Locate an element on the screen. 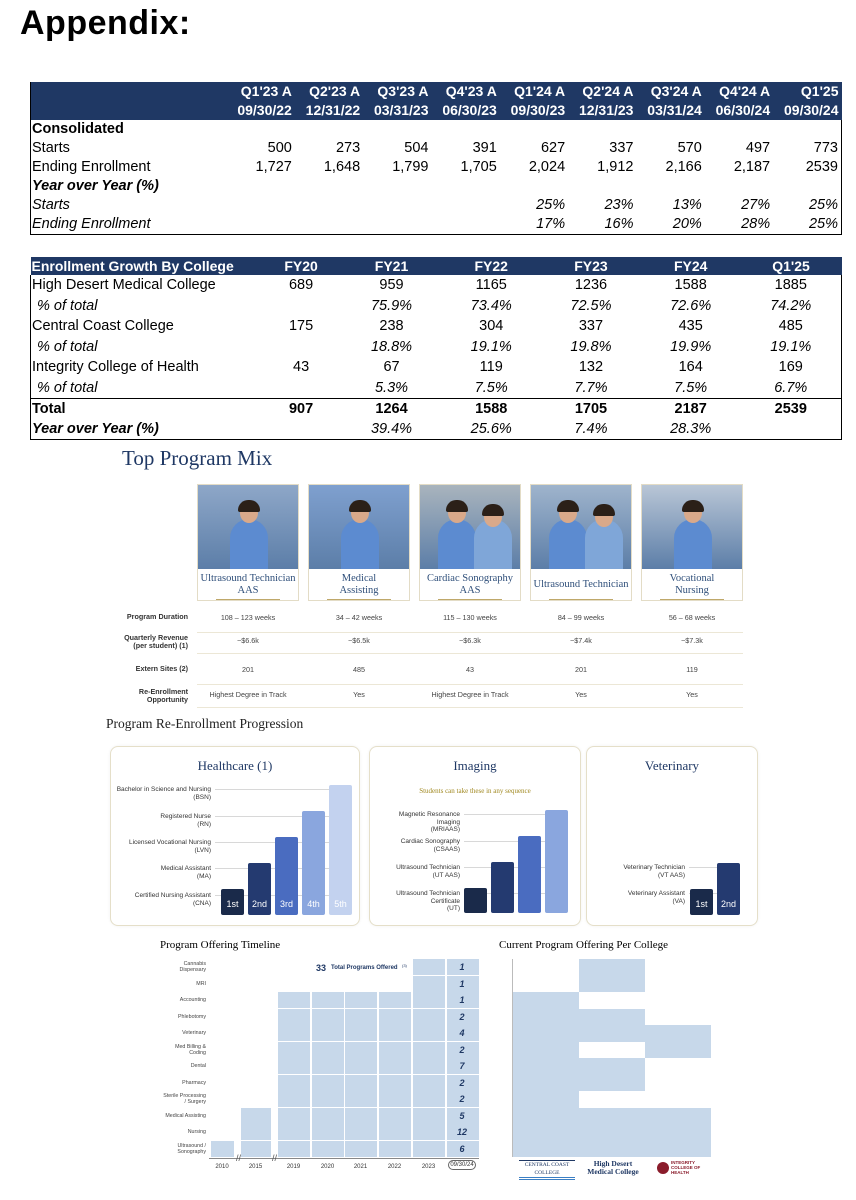 The width and height of the screenshot is (856, 1200). col-date: 03/31/23 is located at coordinates (397, 110).